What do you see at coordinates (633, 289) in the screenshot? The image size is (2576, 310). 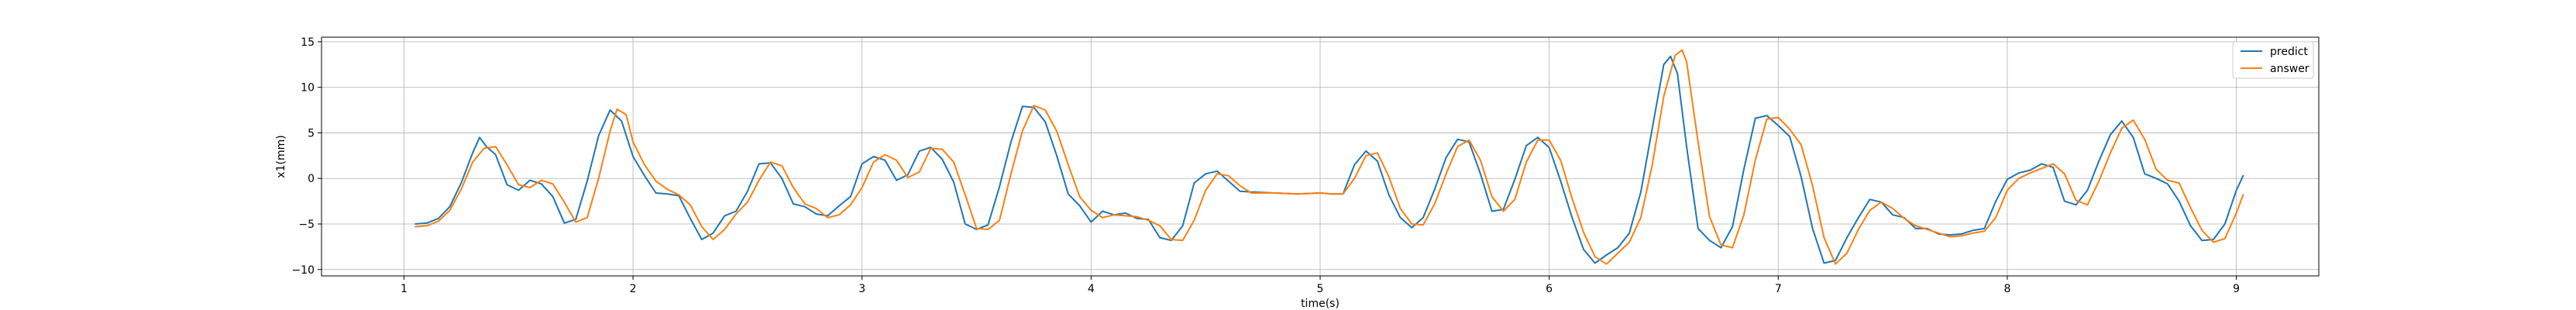 I see `x-tick-label: 2` at bounding box center [633, 289].